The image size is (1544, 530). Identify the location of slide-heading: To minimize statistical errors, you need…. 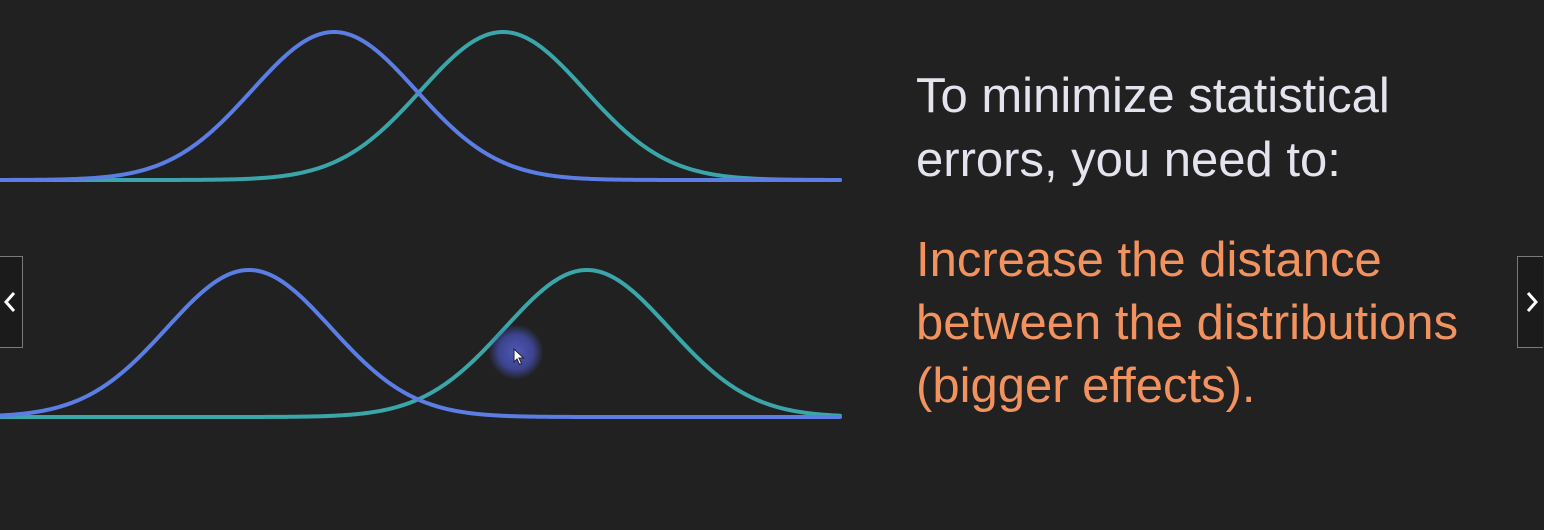
(1153, 128).